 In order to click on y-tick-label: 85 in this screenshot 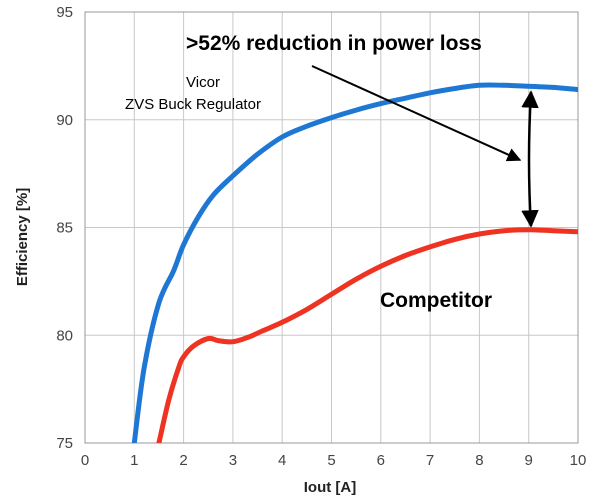, I will do `click(64, 228)`.